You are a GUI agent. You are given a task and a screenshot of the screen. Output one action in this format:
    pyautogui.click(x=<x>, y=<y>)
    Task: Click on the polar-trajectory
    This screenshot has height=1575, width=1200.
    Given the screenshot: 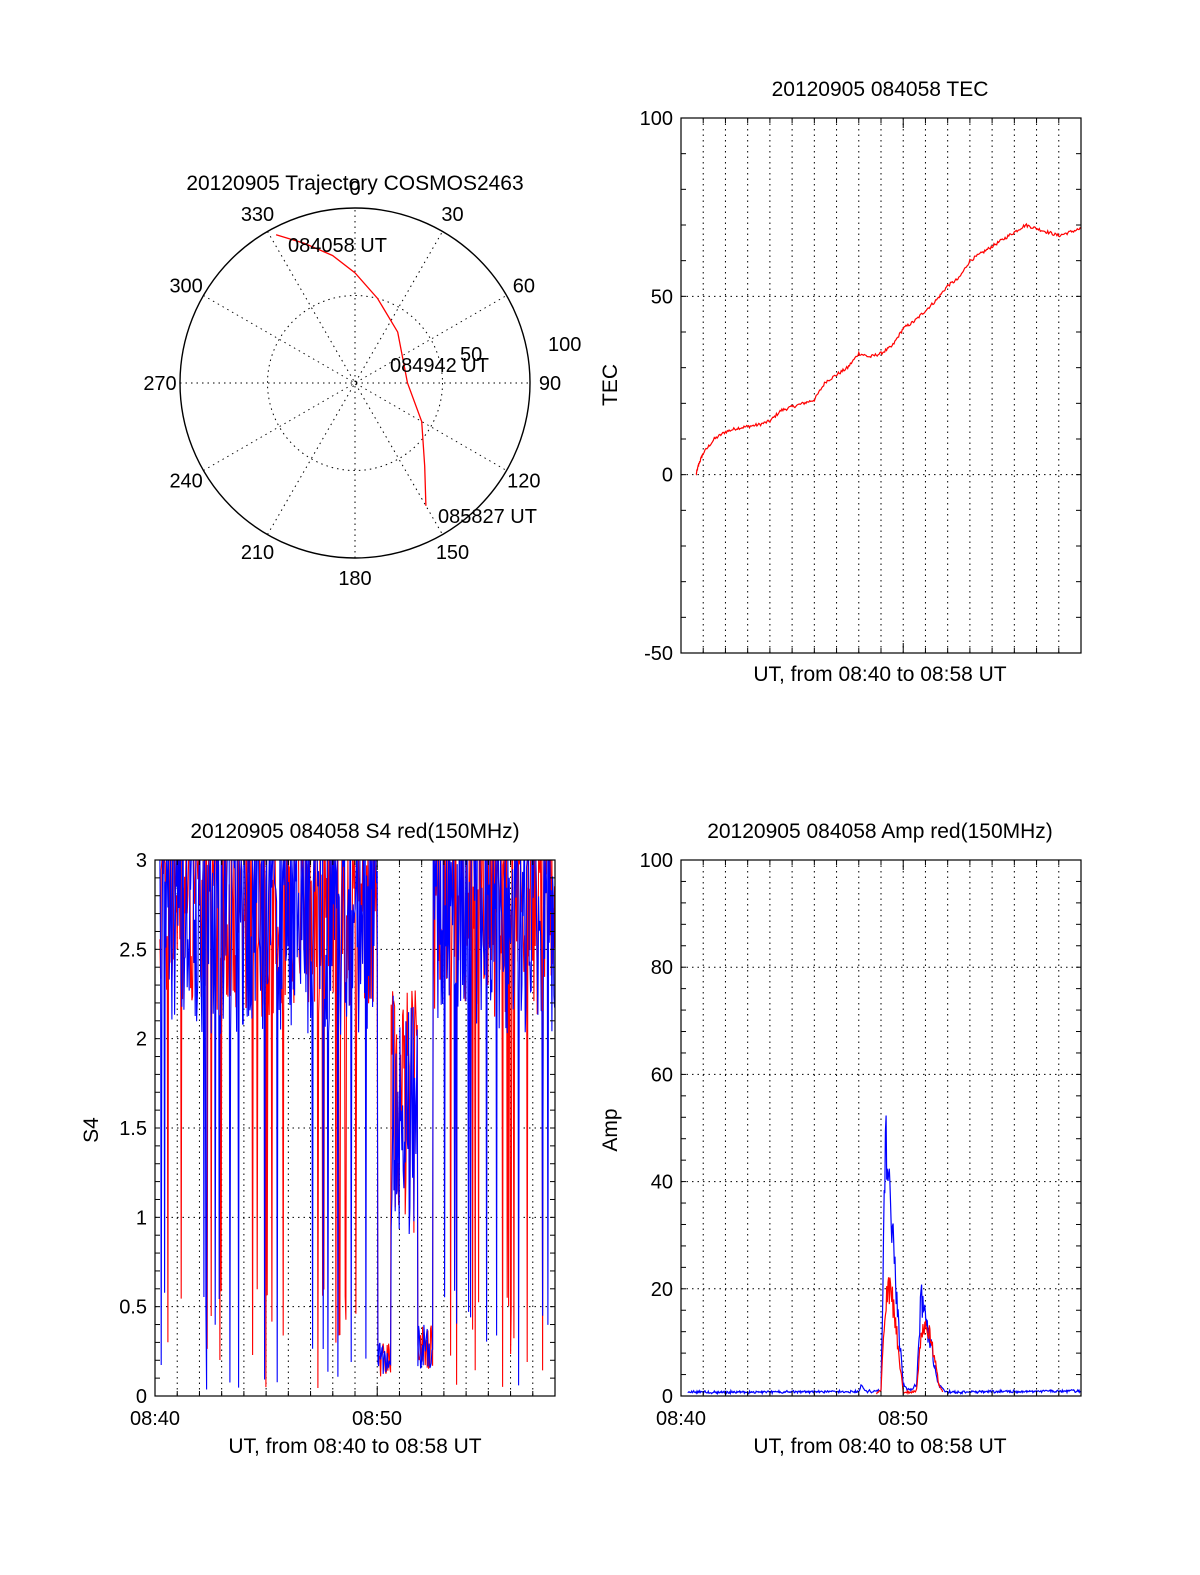 What is the action you would take?
    pyautogui.click(x=351, y=370)
    